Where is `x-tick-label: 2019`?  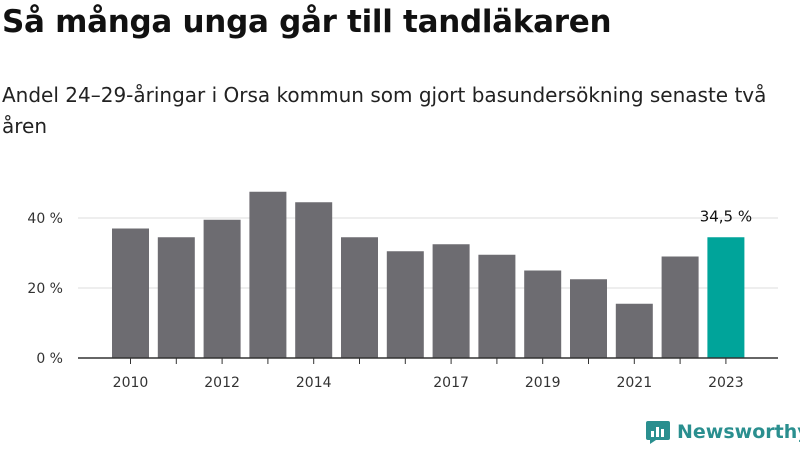
x-tick-label: 2019 is located at coordinates (543, 383).